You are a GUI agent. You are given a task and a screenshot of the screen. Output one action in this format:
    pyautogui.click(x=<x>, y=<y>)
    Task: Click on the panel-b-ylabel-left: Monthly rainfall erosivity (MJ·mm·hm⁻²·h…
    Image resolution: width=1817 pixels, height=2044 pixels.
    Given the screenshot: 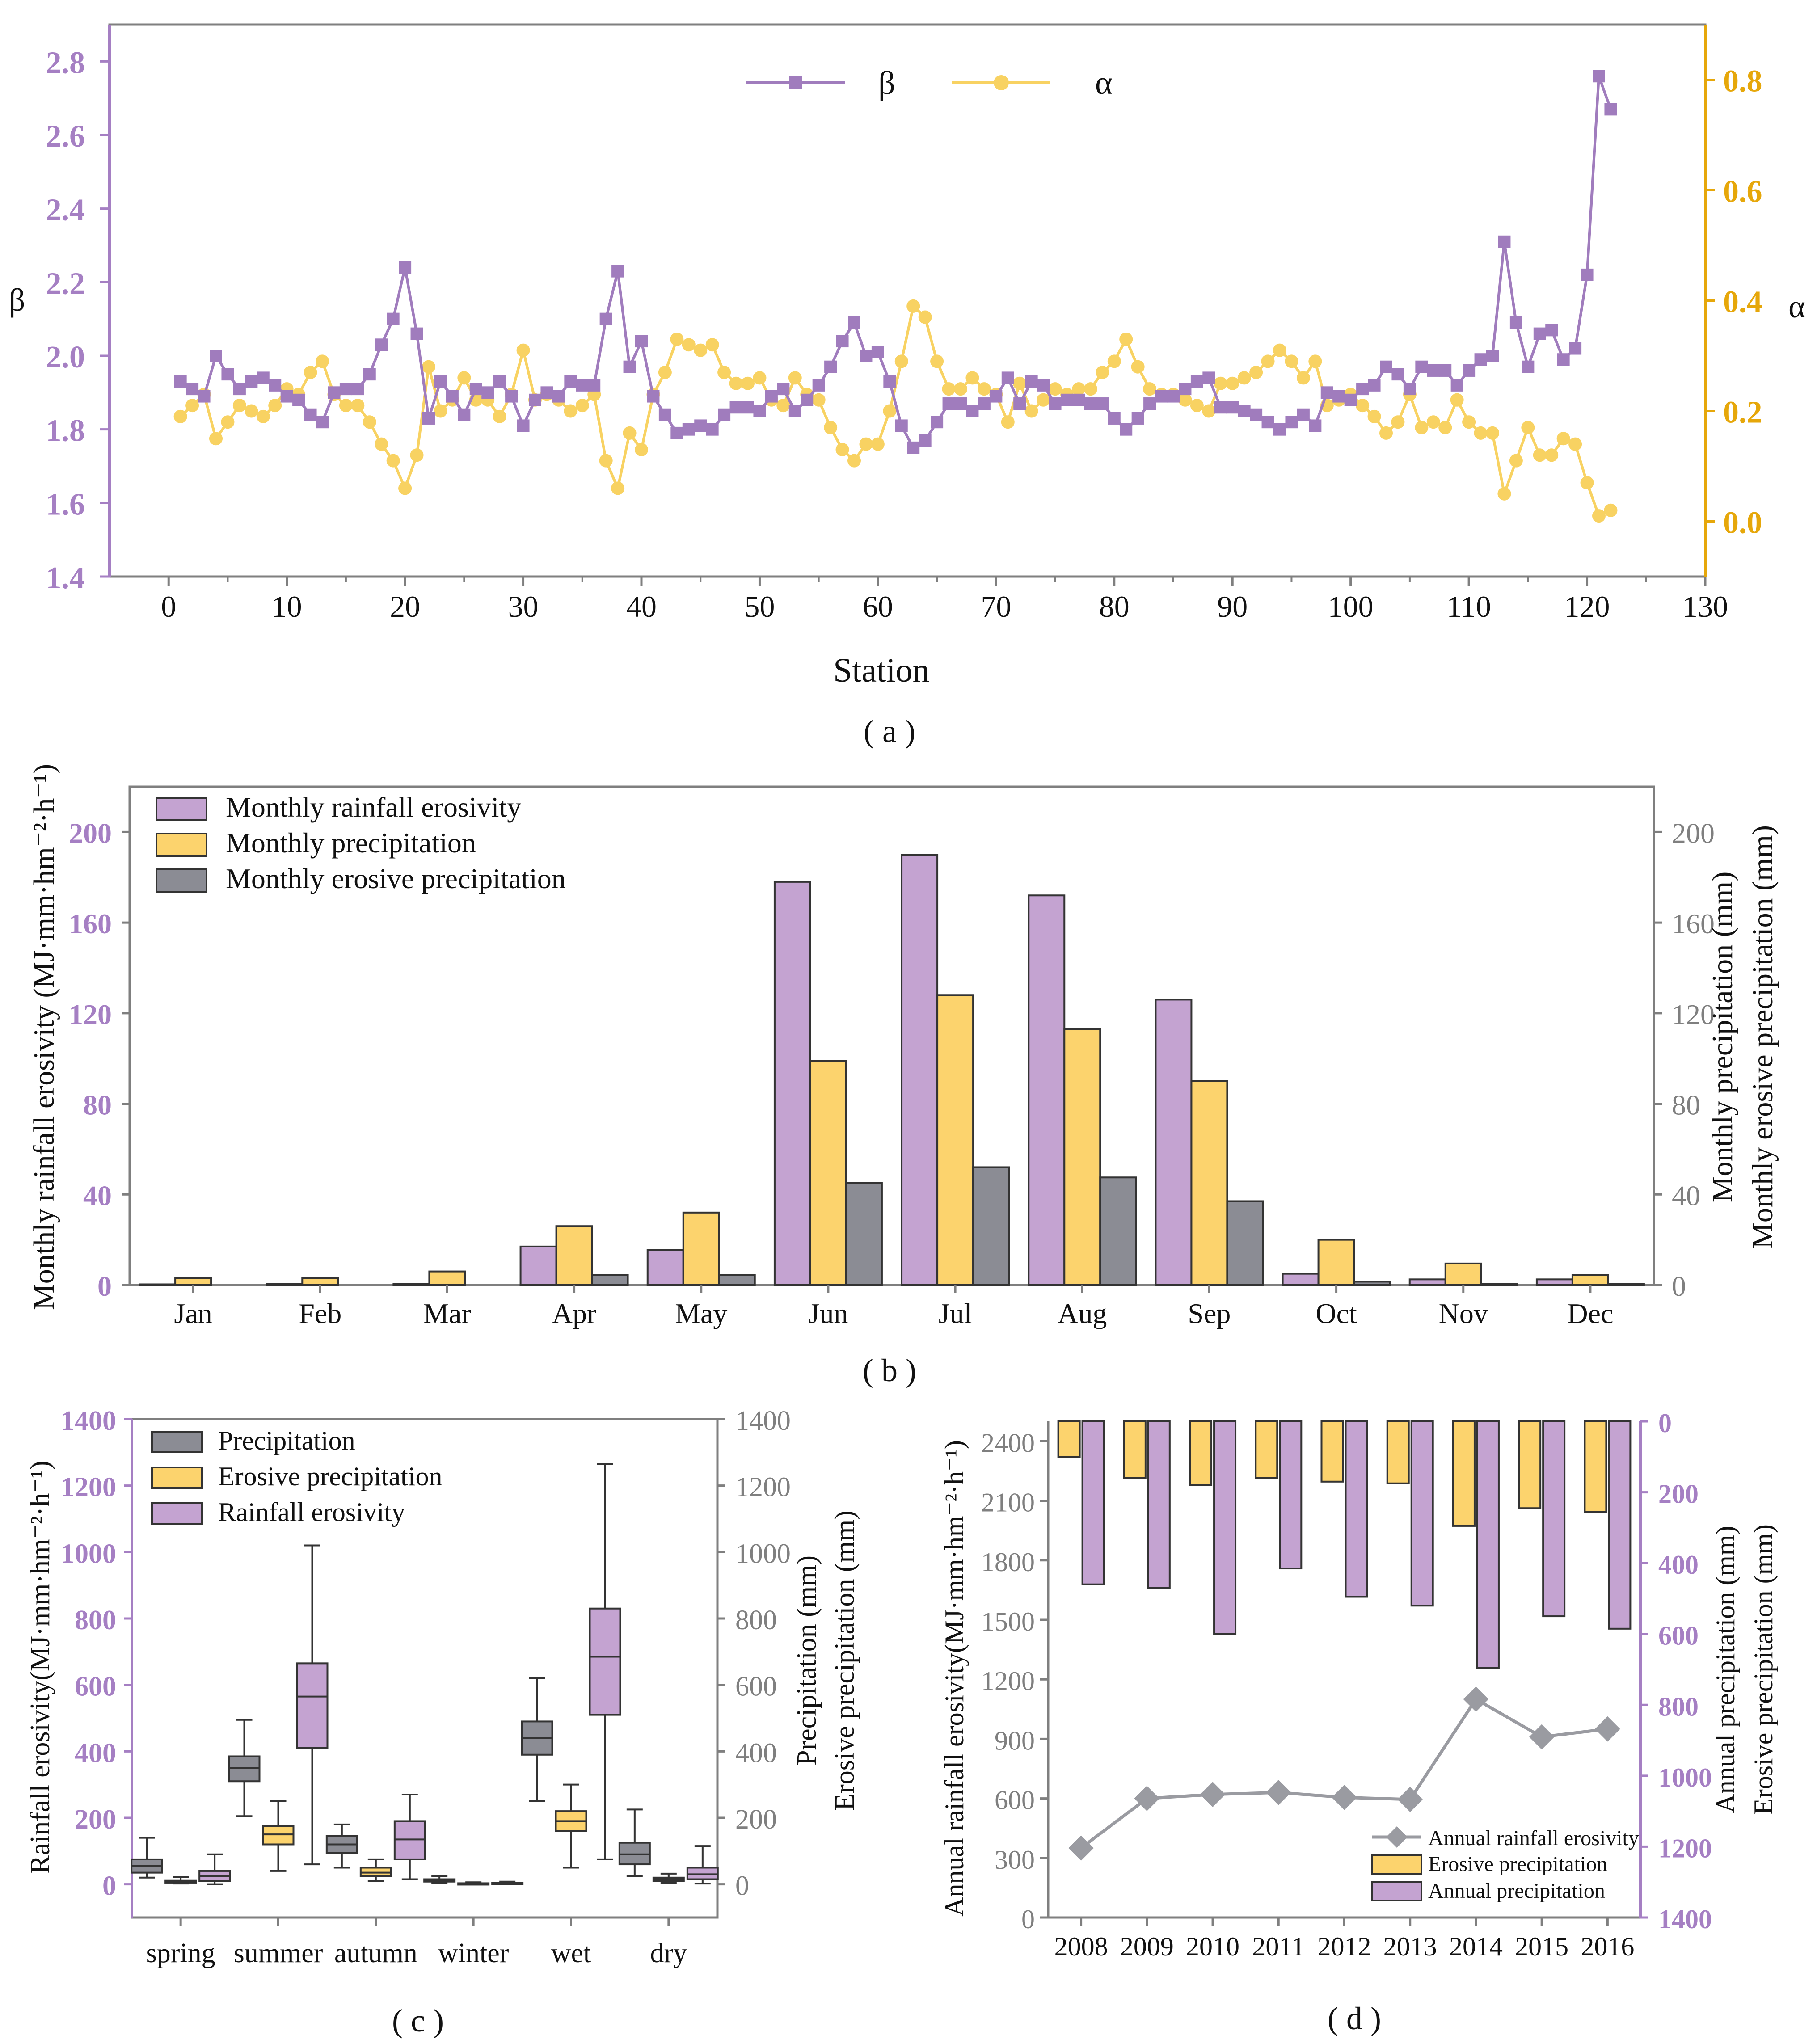 What is the action you would take?
    pyautogui.click(x=44, y=1037)
    